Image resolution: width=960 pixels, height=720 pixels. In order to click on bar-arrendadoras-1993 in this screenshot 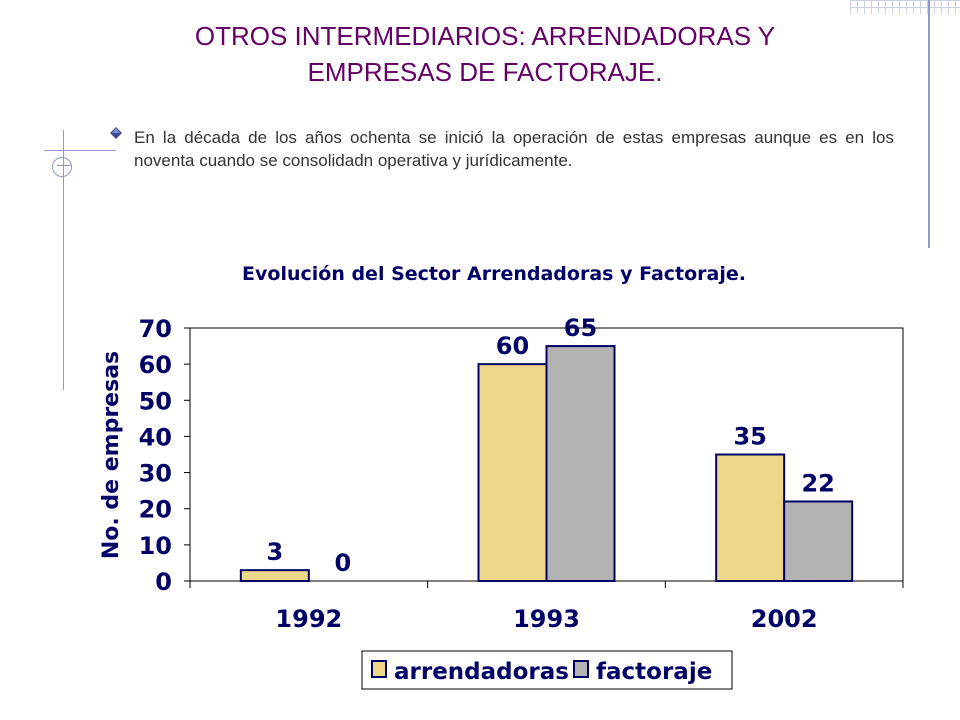, I will do `click(512, 472)`.